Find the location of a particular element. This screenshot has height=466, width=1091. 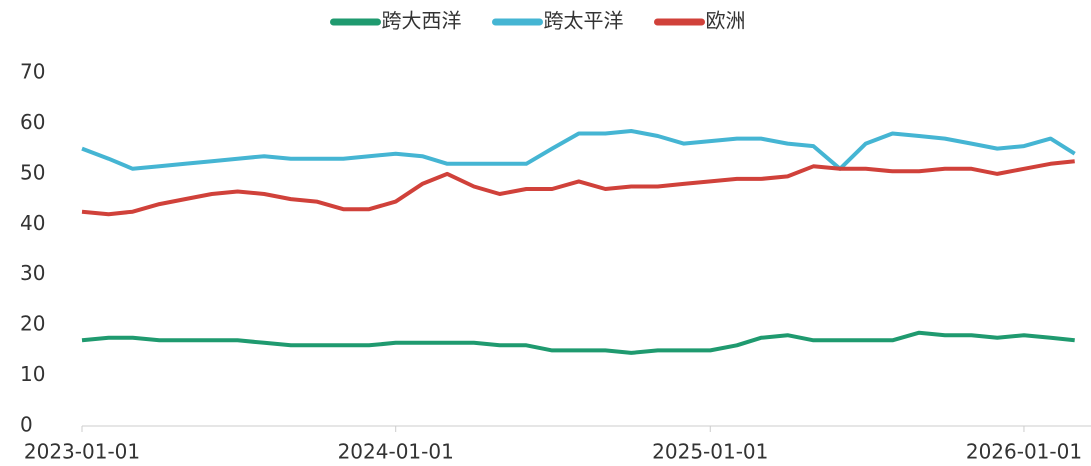

x-tick-label: 2026-01-01 is located at coordinates (1024, 452).